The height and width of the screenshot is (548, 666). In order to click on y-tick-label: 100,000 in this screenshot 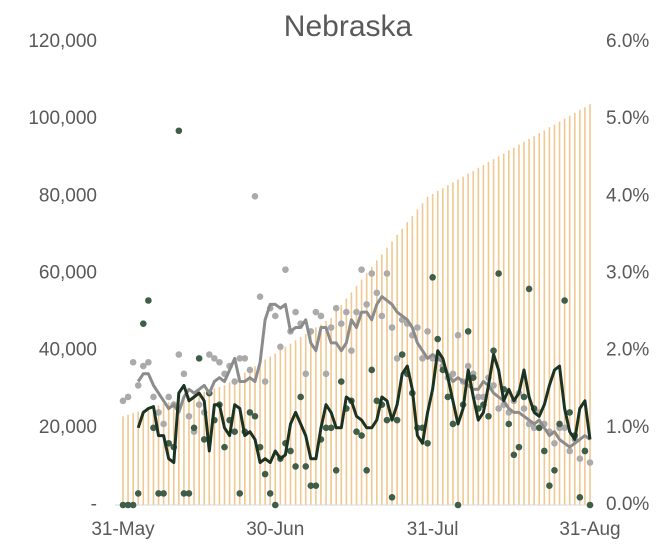, I will do `click(62, 118)`.